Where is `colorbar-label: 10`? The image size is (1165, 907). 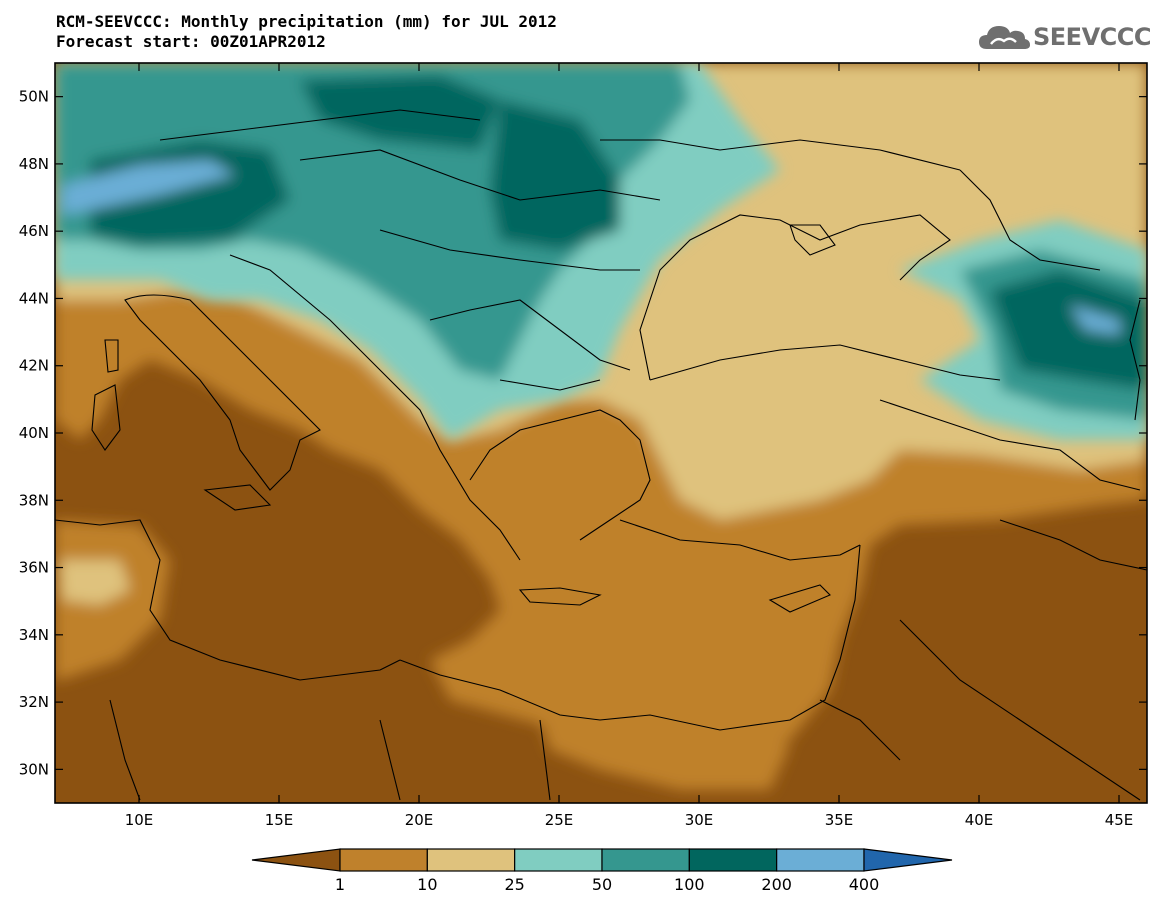
colorbar-label: 10 is located at coordinates (427, 884).